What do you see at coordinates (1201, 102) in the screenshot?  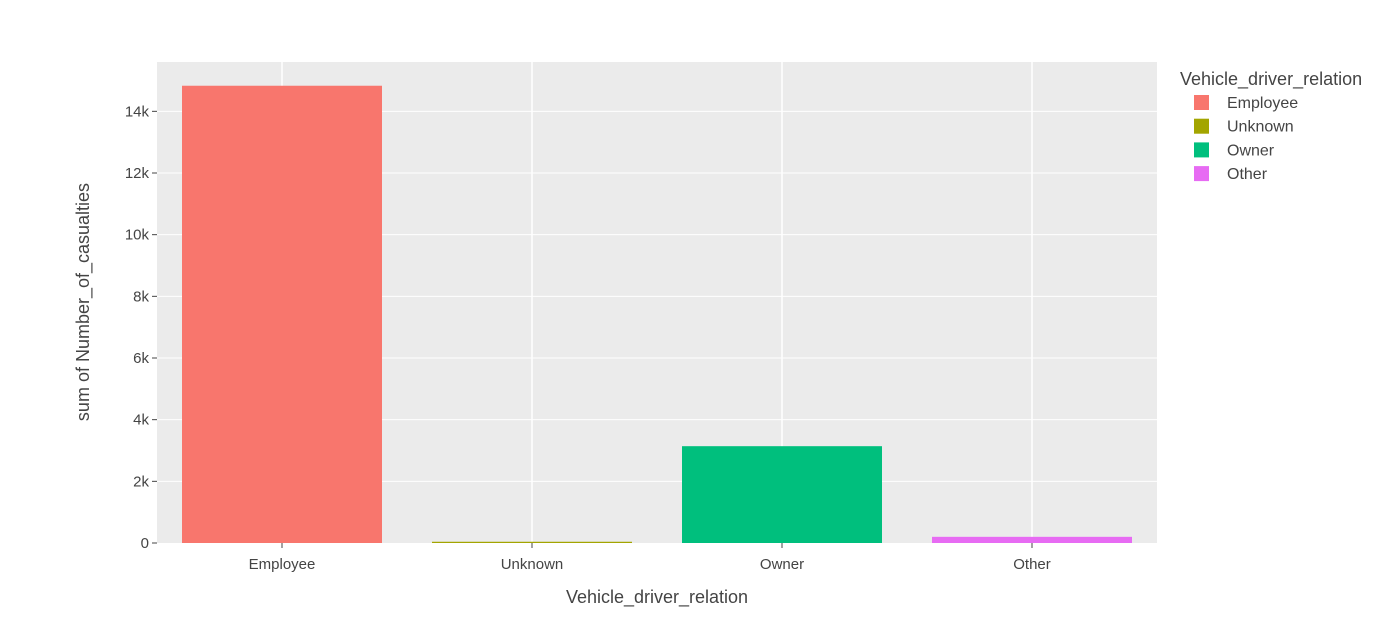 I see `legend-swatch-employee` at bounding box center [1201, 102].